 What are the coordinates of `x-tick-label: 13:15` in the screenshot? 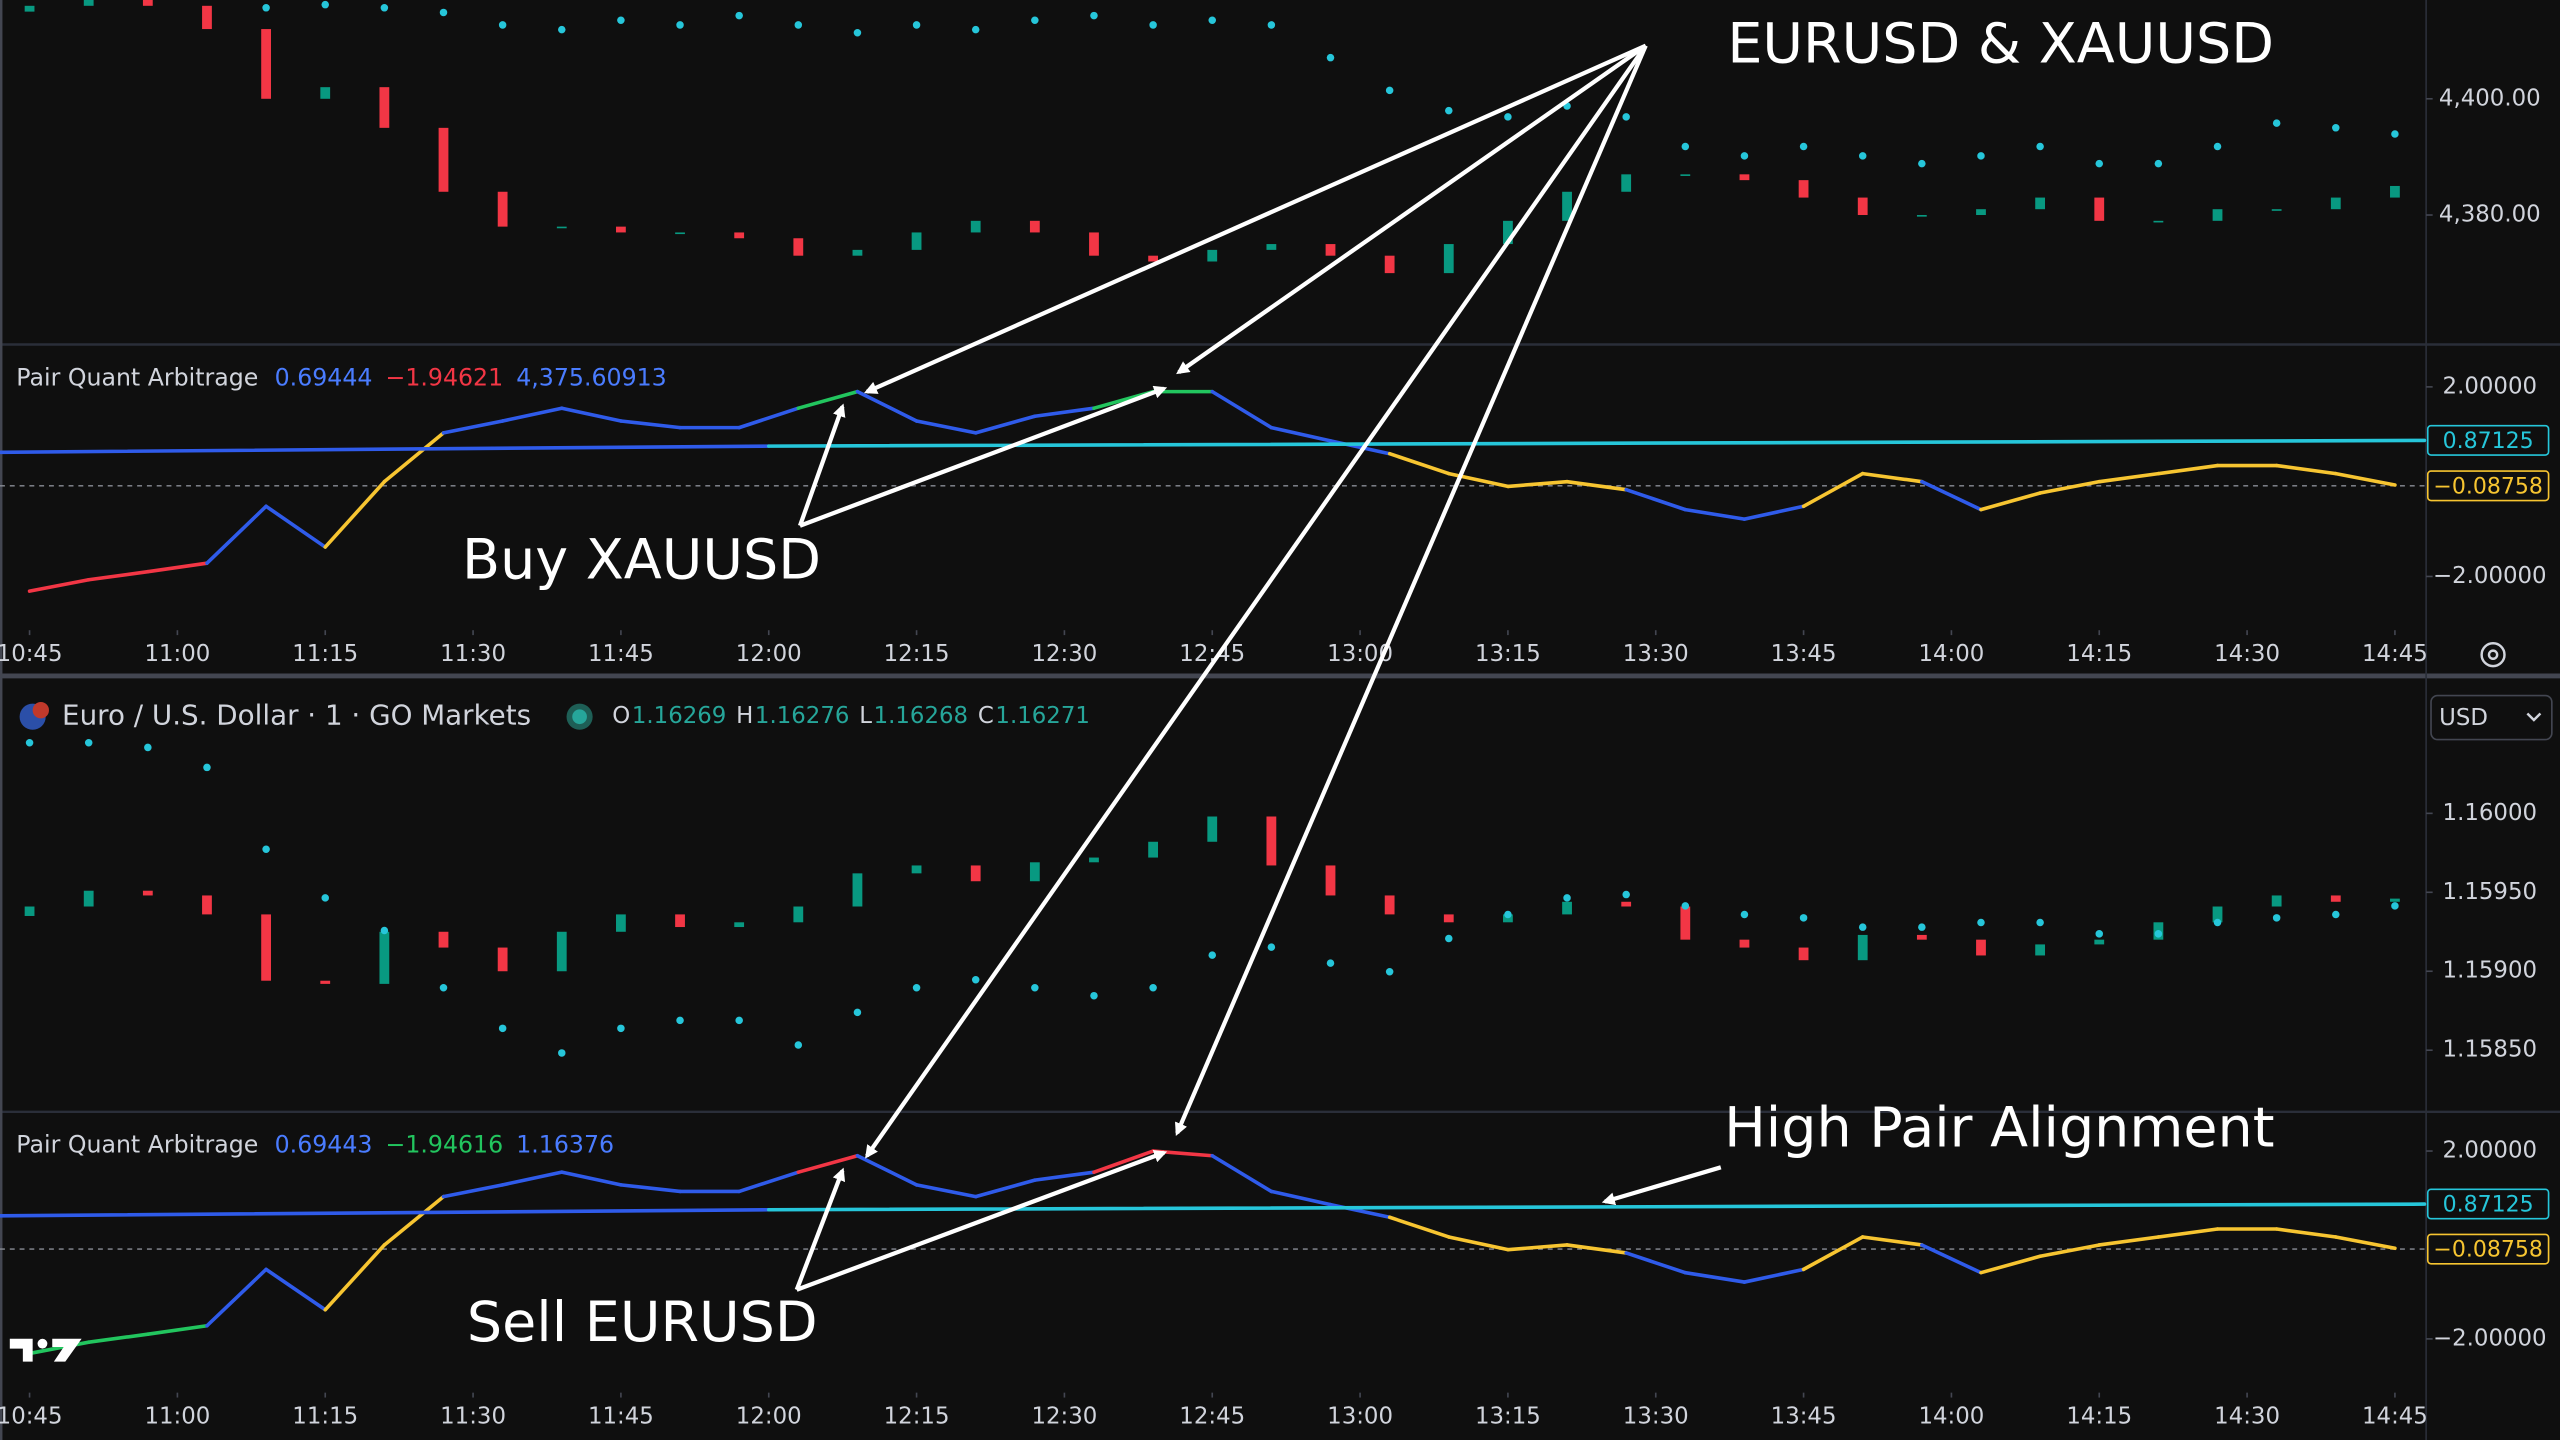 It's located at (1508, 1417).